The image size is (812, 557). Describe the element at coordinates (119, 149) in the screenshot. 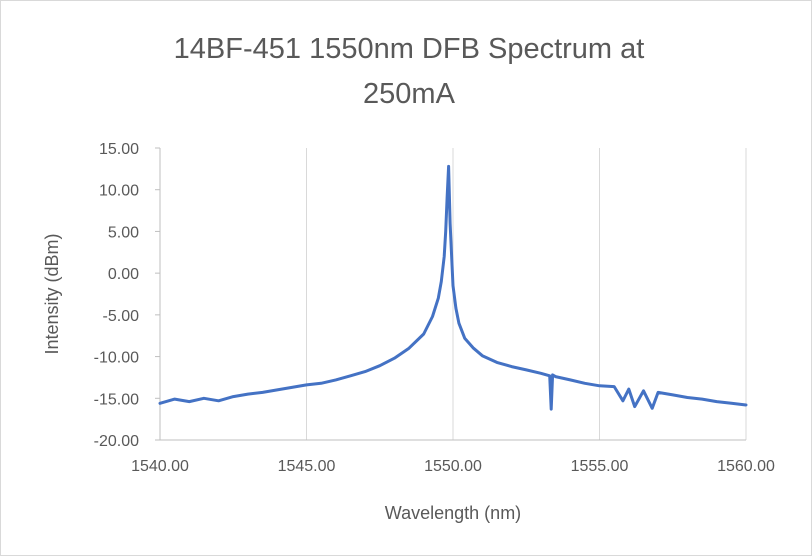

I see `y-tick-label-0: 15.00` at that location.